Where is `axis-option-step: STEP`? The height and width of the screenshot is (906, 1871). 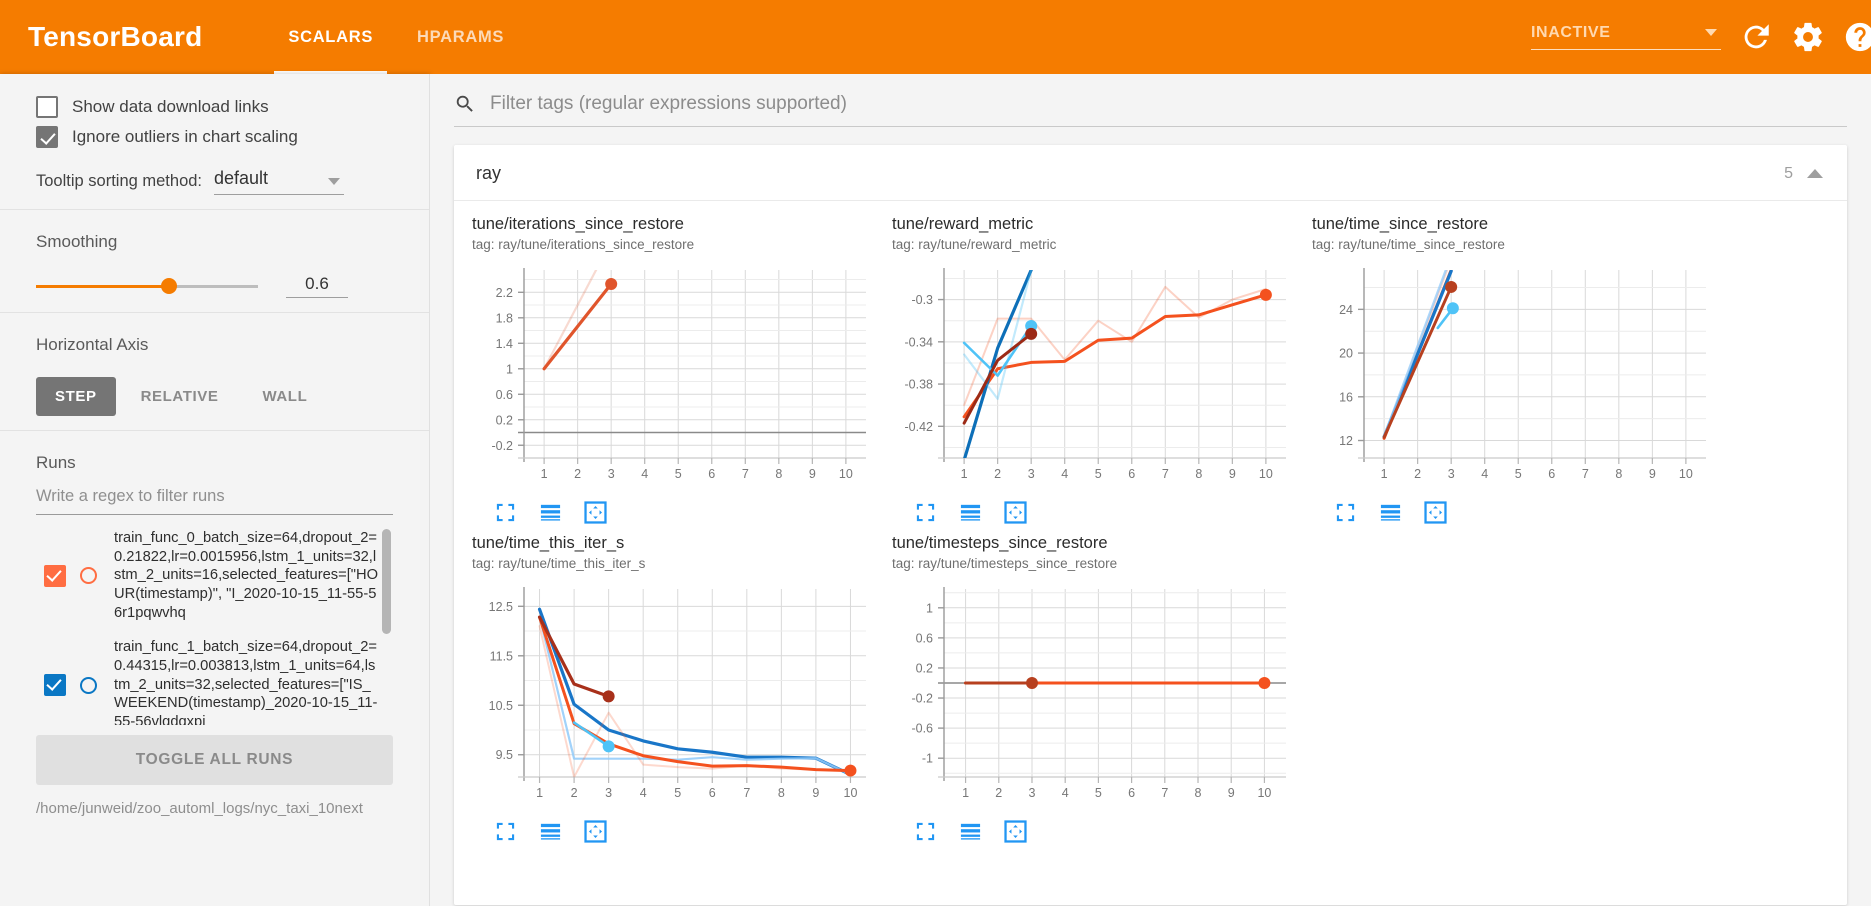 axis-option-step: STEP is located at coordinates (76, 396).